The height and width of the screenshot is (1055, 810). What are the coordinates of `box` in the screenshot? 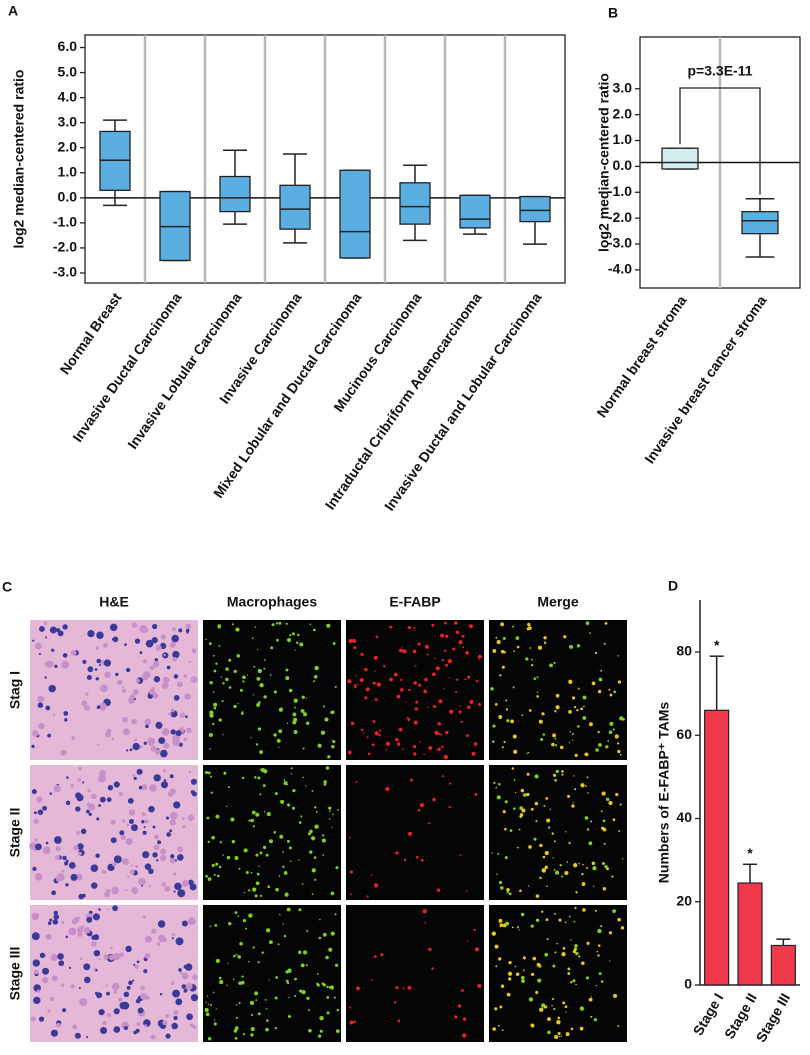 It's located at (295, 207).